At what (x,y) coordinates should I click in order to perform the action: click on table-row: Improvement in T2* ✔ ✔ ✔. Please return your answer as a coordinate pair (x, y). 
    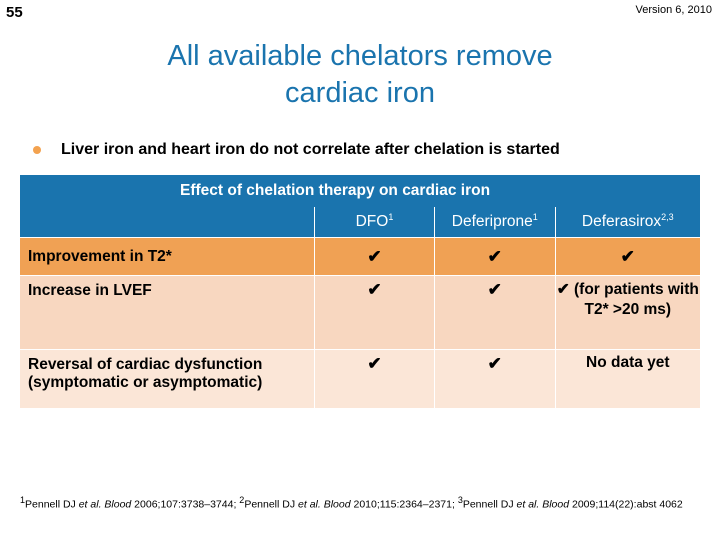
    Looking at the image, I should click on (360, 256).